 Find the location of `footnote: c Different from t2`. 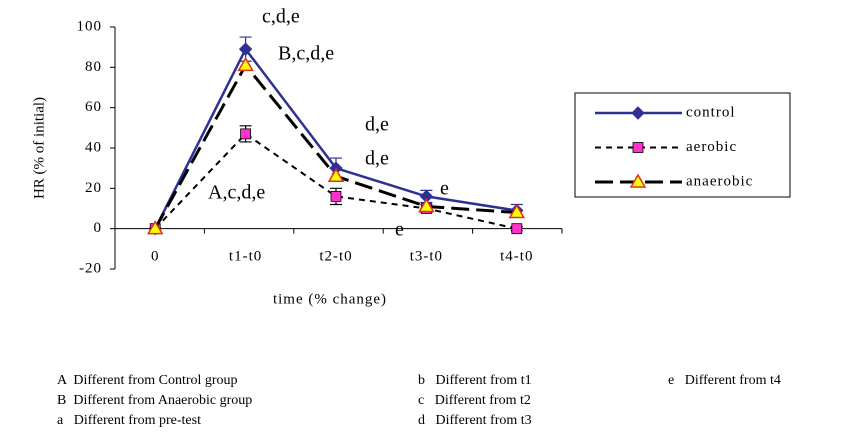

footnote: c Different from t2 is located at coordinates (474, 400).